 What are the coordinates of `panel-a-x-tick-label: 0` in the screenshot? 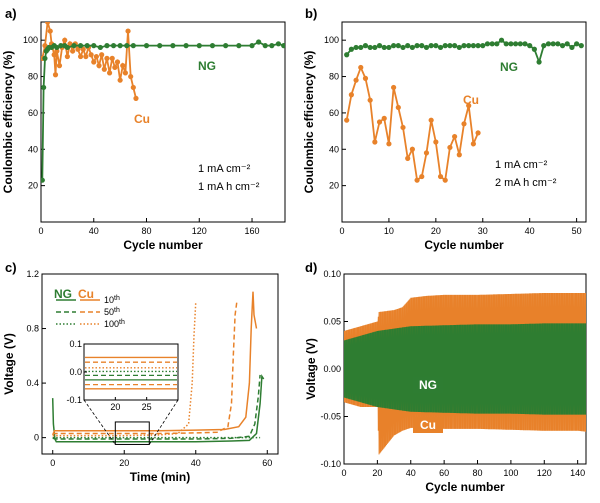 It's located at (40, 231).